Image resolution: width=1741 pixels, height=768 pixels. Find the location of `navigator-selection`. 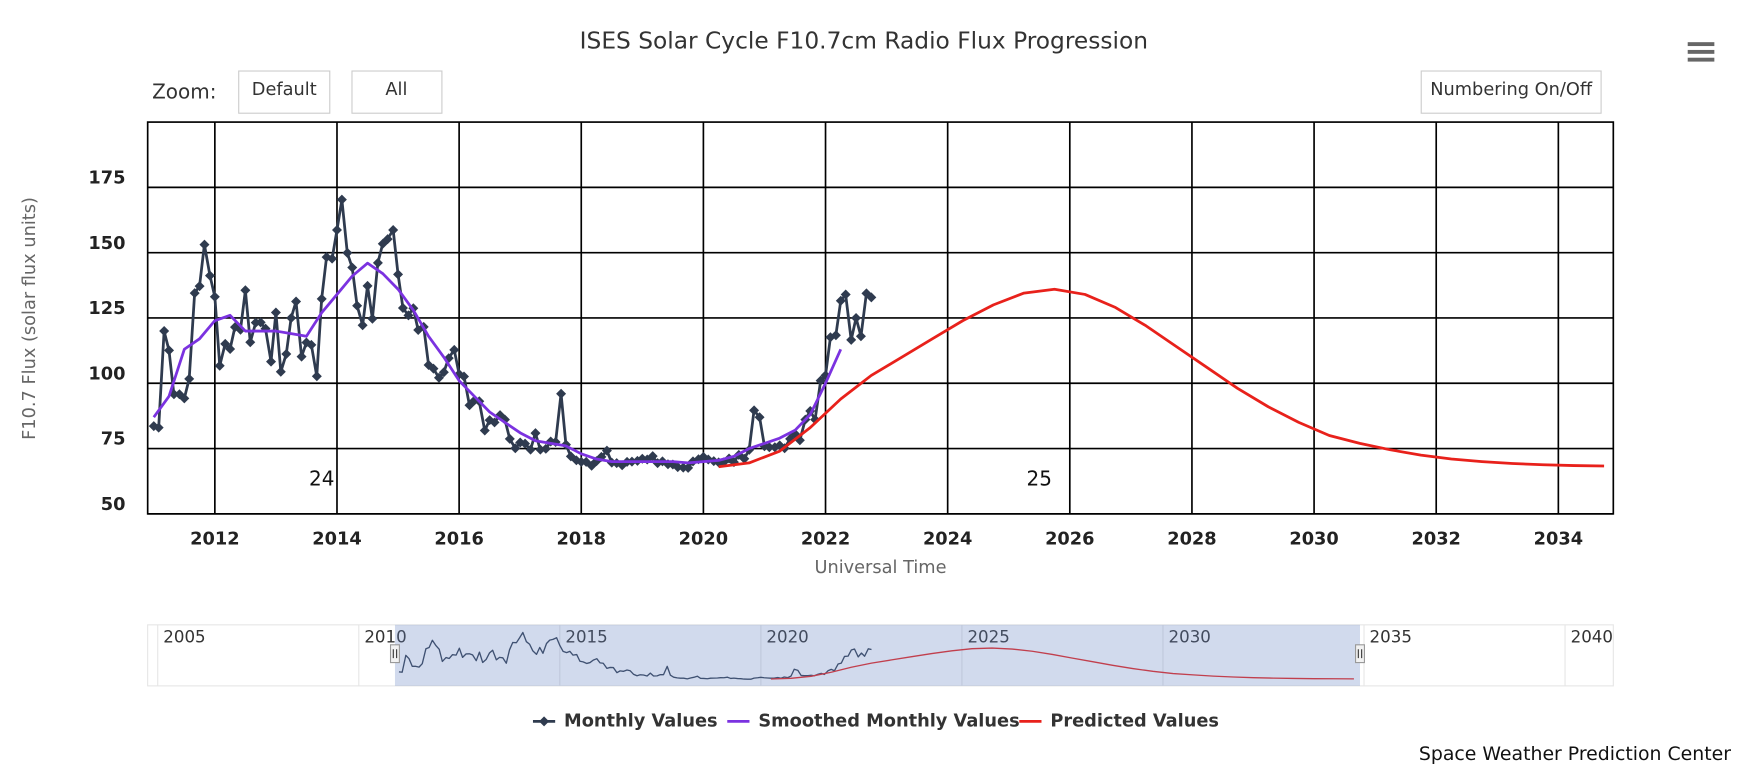

navigator-selection is located at coordinates (877, 655).